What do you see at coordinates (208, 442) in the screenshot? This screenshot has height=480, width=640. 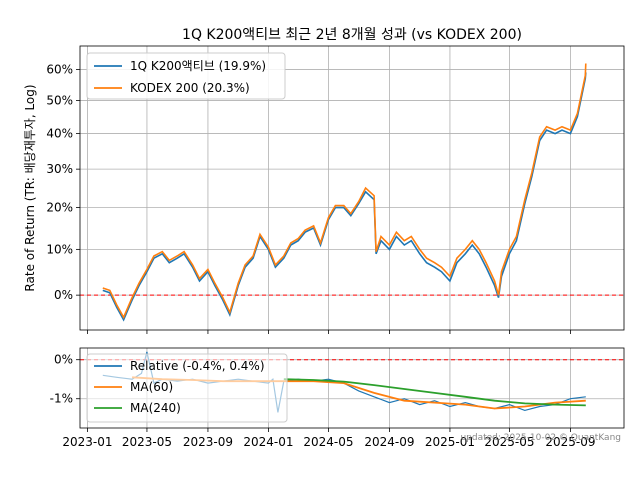 I see `x-tick-label: 2023-09` at bounding box center [208, 442].